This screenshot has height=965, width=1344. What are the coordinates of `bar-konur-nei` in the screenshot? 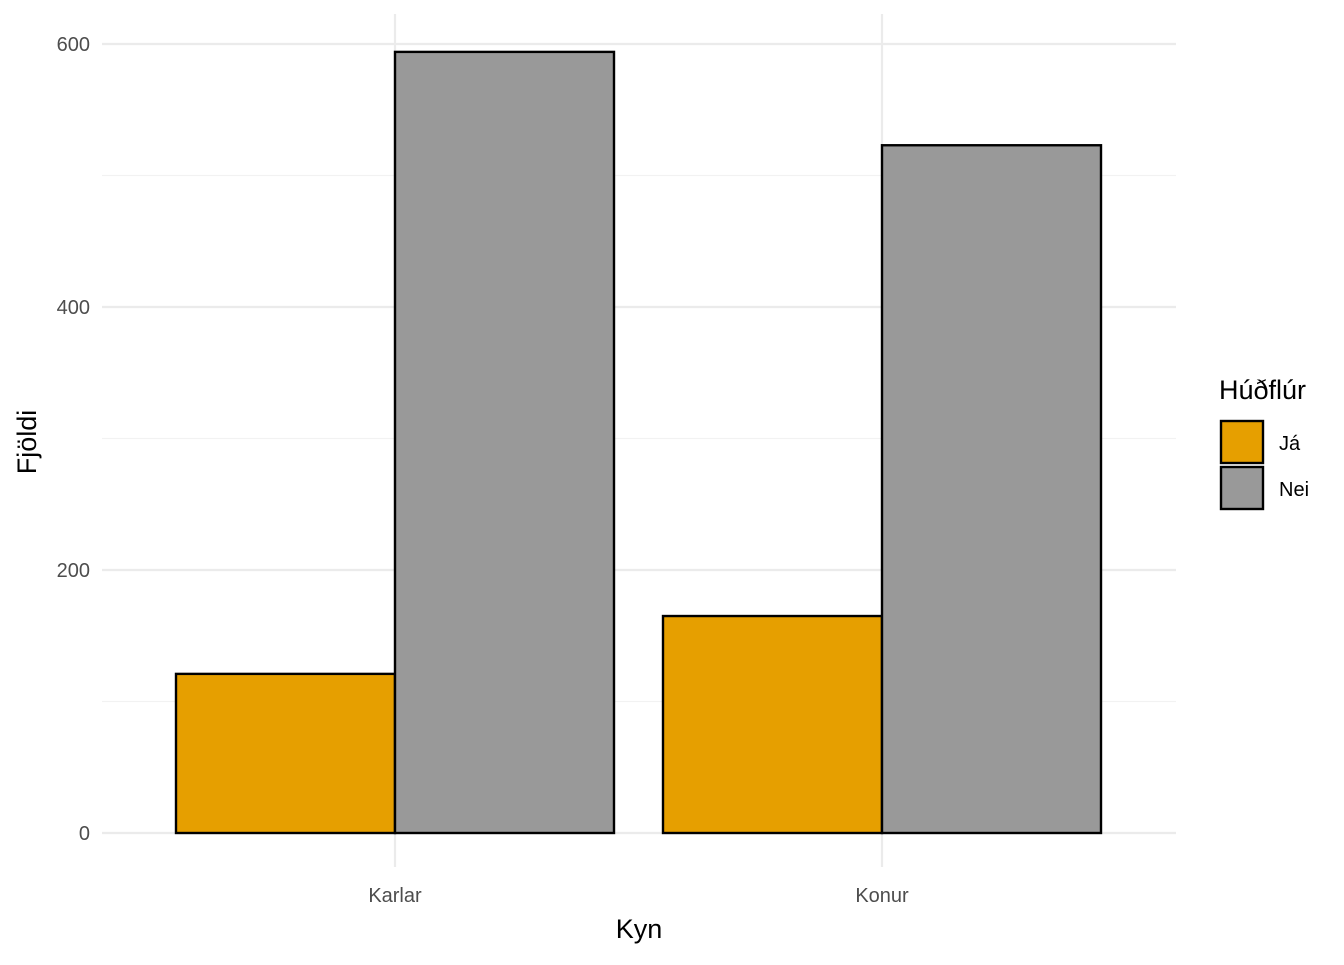 It's located at (991, 489).